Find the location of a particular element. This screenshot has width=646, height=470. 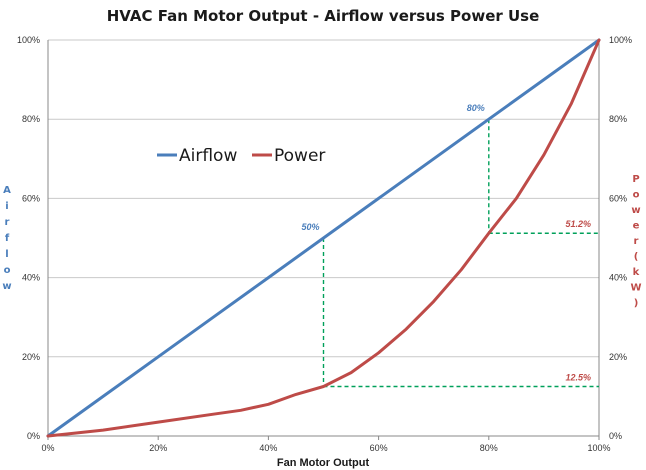

y-axis-label-left-char: r is located at coordinates (7, 222).